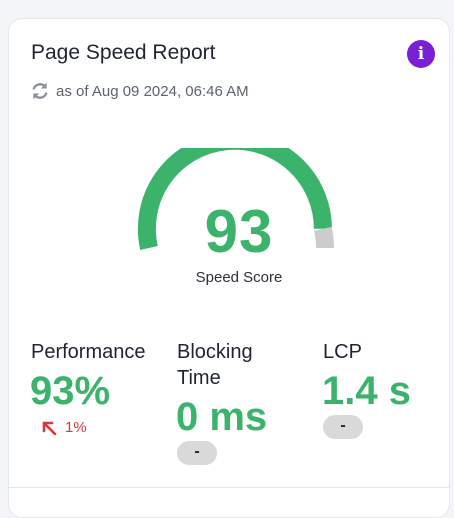 This screenshot has height=518, width=454. What do you see at coordinates (40, 91) in the screenshot?
I see `refresh-icon` at bounding box center [40, 91].